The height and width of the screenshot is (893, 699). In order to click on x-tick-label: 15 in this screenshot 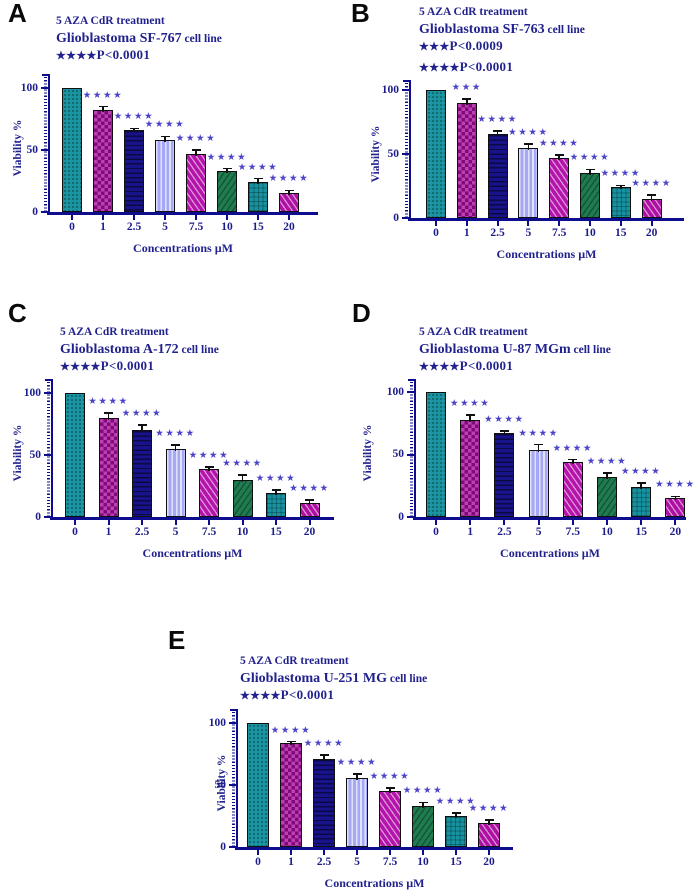, I will do `click(258, 226)`.